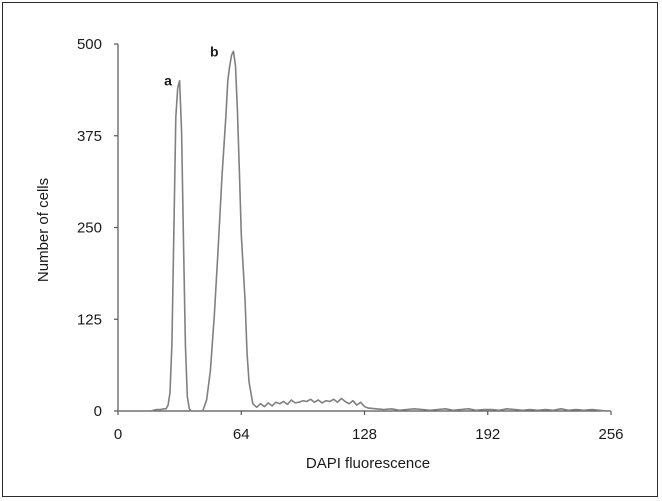  Describe the element at coordinates (89, 319) in the screenshot. I see `y-tick-label: 125` at that location.